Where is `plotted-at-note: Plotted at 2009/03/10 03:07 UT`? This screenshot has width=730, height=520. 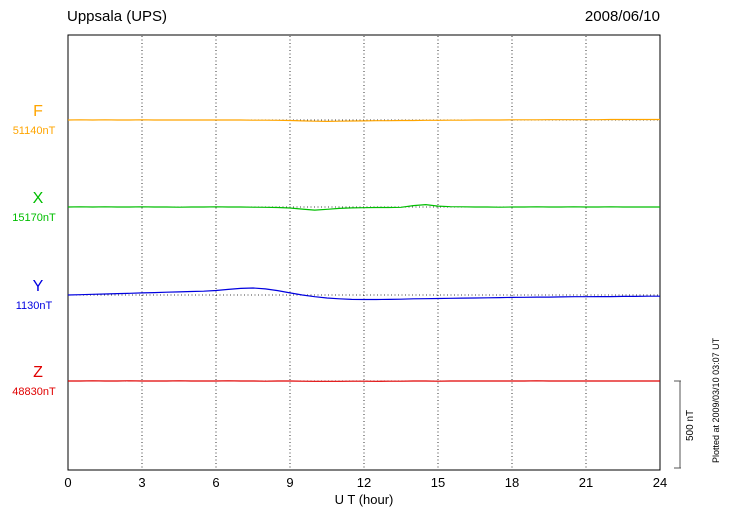 plotted-at-note: Plotted at 2009/03/10 03:07 UT is located at coordinates (716, 400).